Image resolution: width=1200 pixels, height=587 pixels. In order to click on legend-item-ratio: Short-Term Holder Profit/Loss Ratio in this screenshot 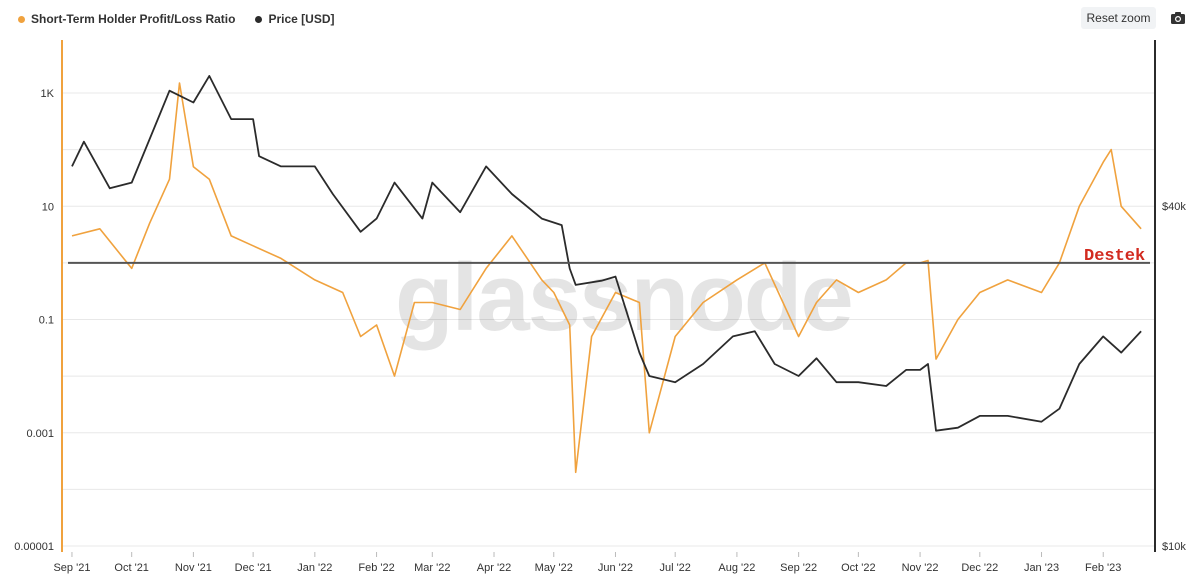, I will do `click(126, 19)`.